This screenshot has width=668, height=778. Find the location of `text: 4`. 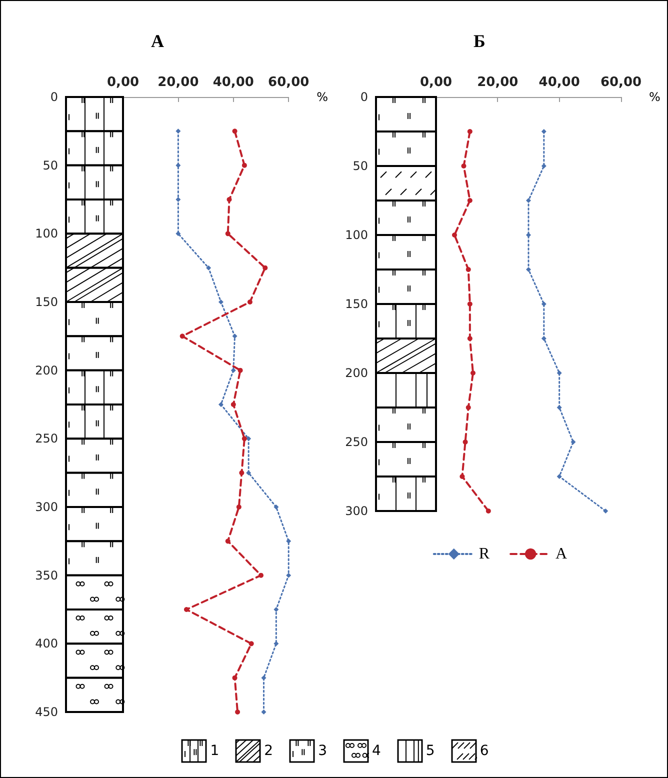

text: 4 is located at coordinates (376, 751).